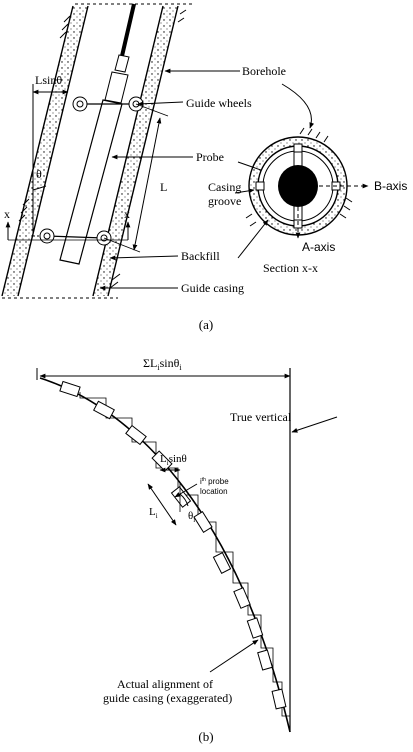 This screenshot has height=752, width=413. I want to click on sum-label: ΣLisinθi, so click(162, 364).